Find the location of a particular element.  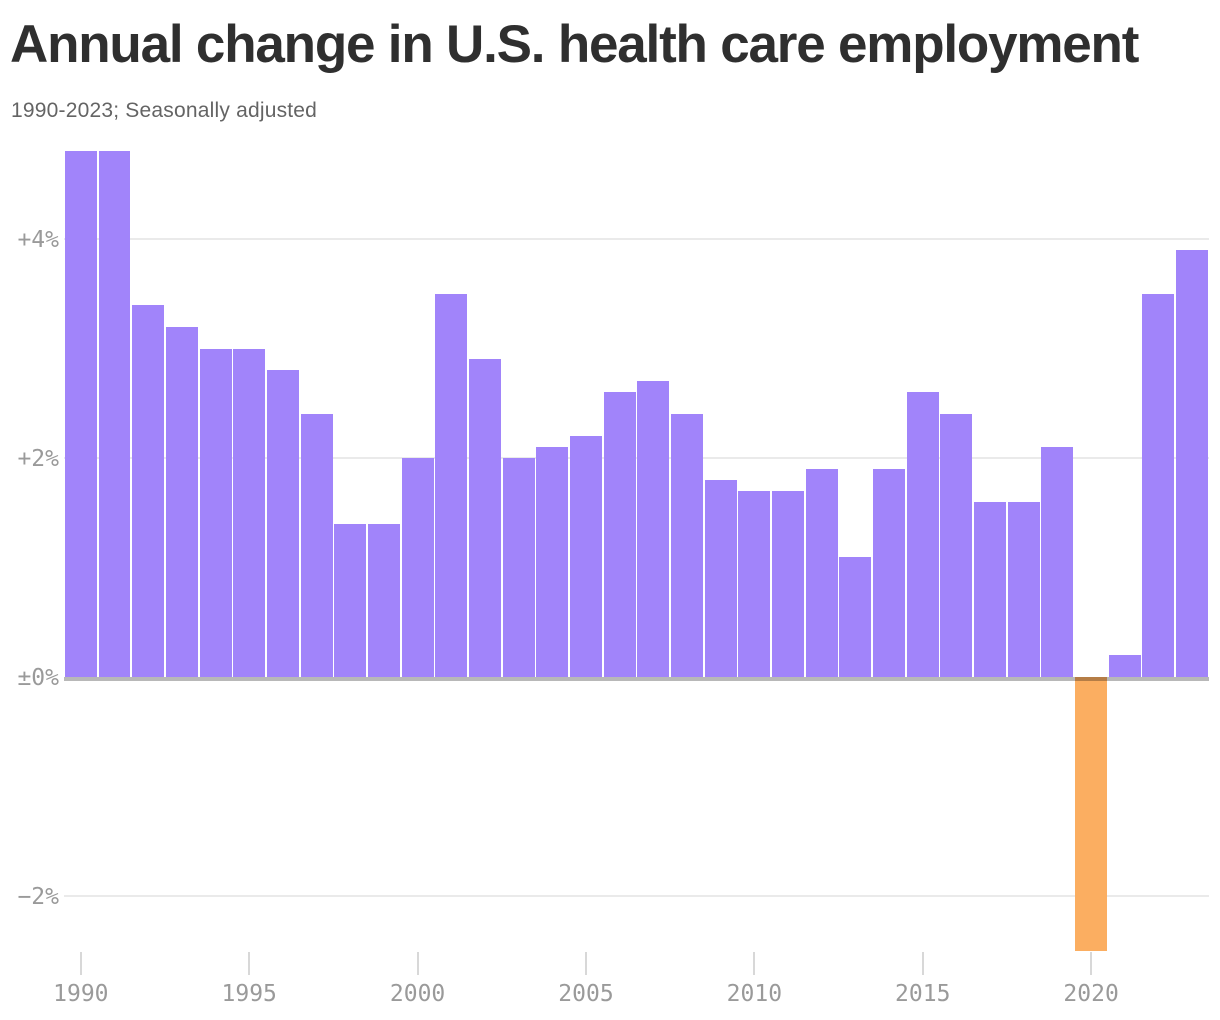

x-axis-label-1995: 1995 is located at coordinates (249, 994).